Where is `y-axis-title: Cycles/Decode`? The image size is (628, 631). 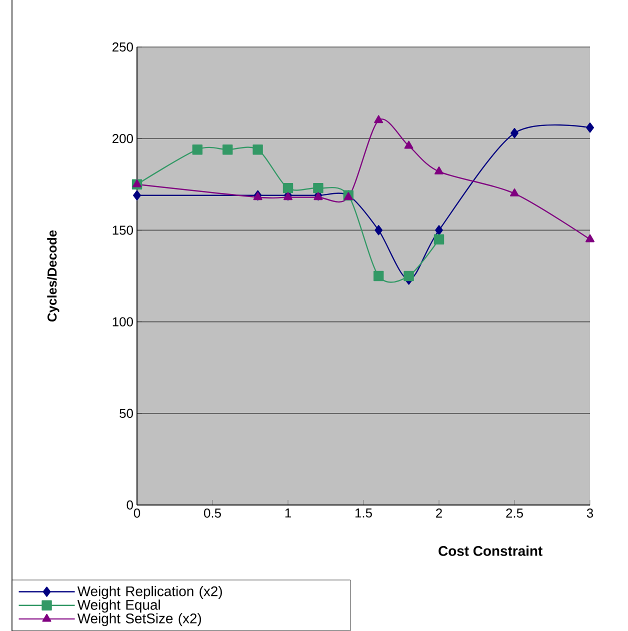
y-axis-title: Cycles/Decode is located at coordinates (53, 276).